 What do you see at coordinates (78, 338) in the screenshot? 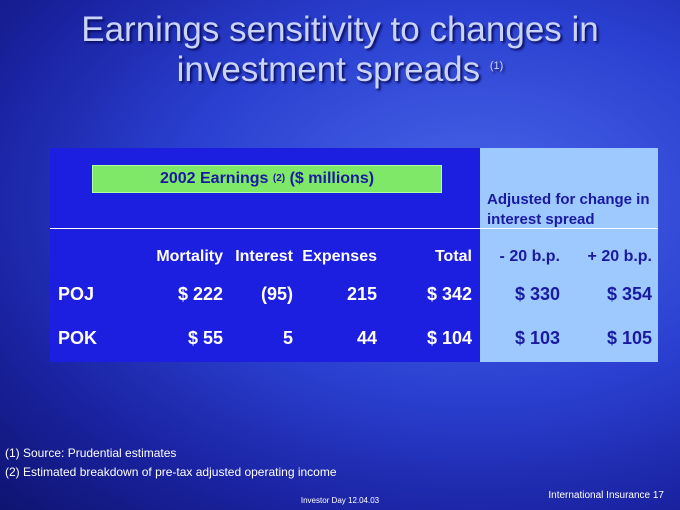
I see `row-label: POK` at bounding box center [78, 338].